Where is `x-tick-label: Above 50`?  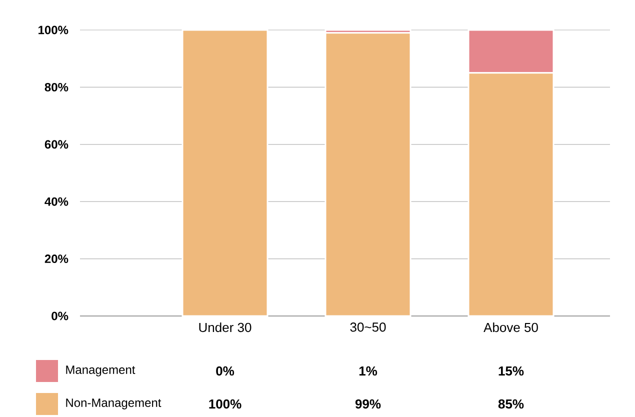
x-tick-label: Above 50 is located at coordinates (511, 327).